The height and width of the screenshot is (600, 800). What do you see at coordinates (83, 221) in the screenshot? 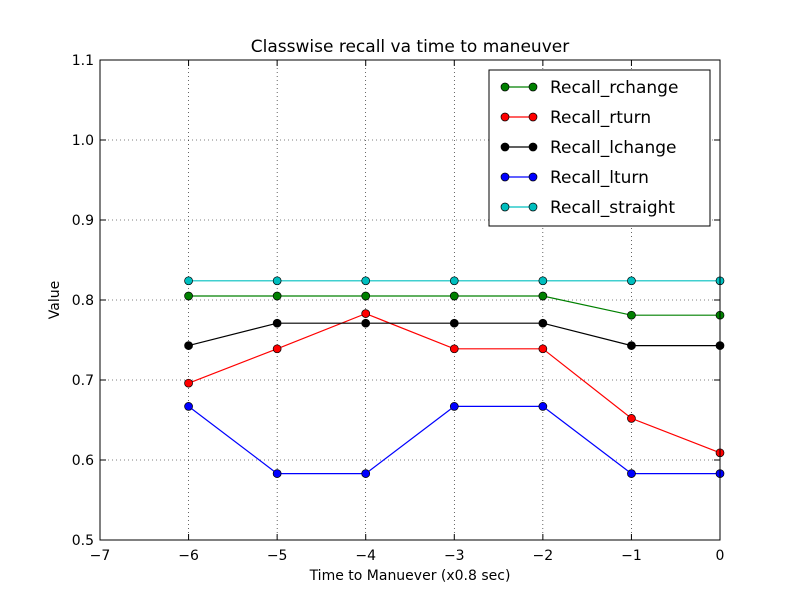
I see `y-tick-label: 0.9` at bounding box center [83, 221].